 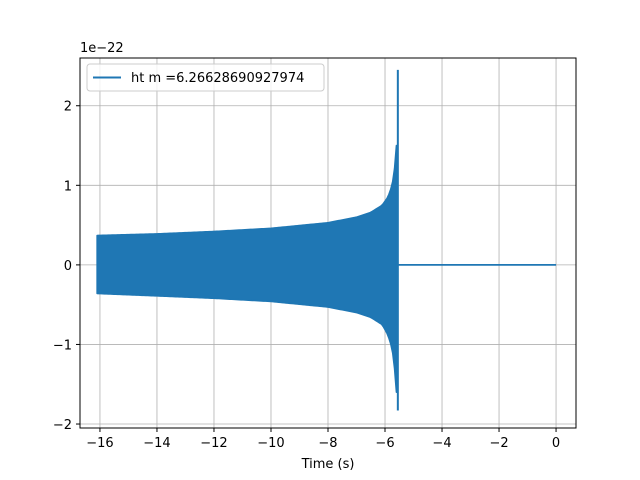 I want to click on x-tick-label: −14, so click(x=156, y=443).